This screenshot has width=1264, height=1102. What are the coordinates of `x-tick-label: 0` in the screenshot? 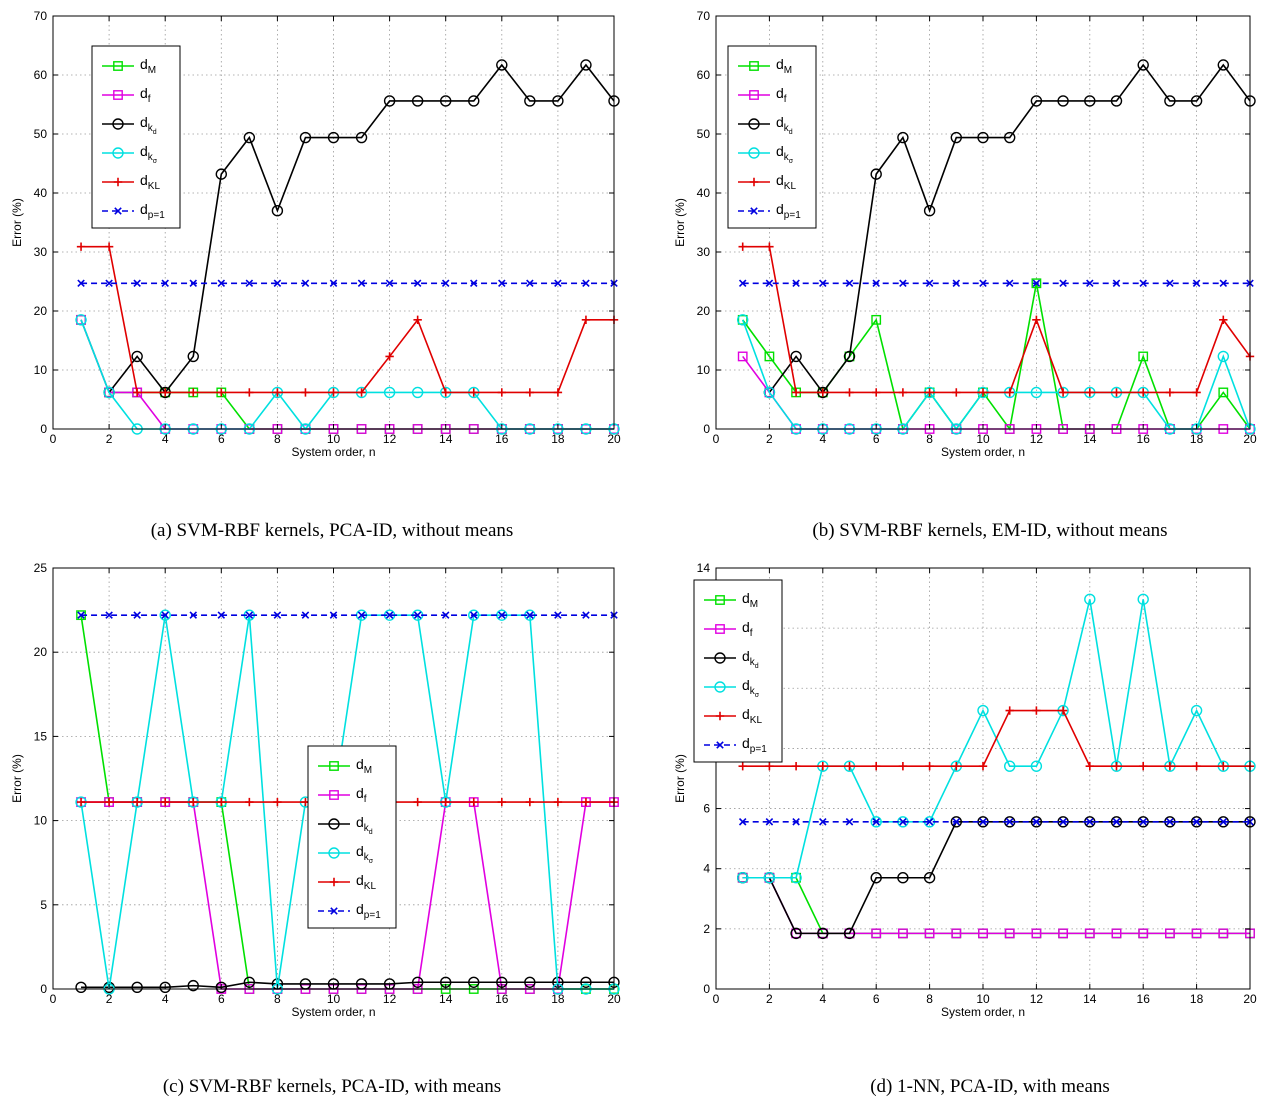 It's located at (53, 439).